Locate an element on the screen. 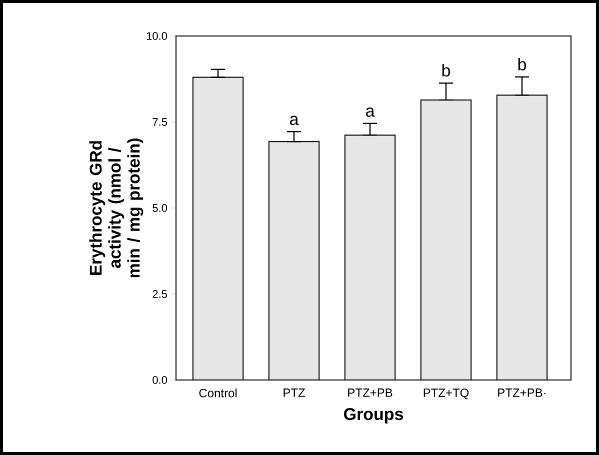 The image size is (599, 455). y-tick-label: 7.5 is located at coordinates (159, 122).